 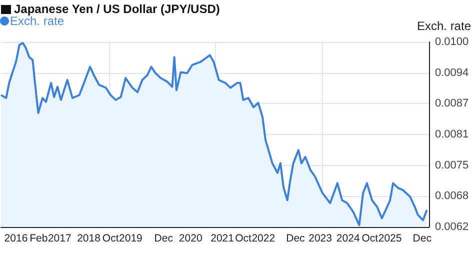 I want to click on x-tick-label: Feb, so click(x=39, y=238).